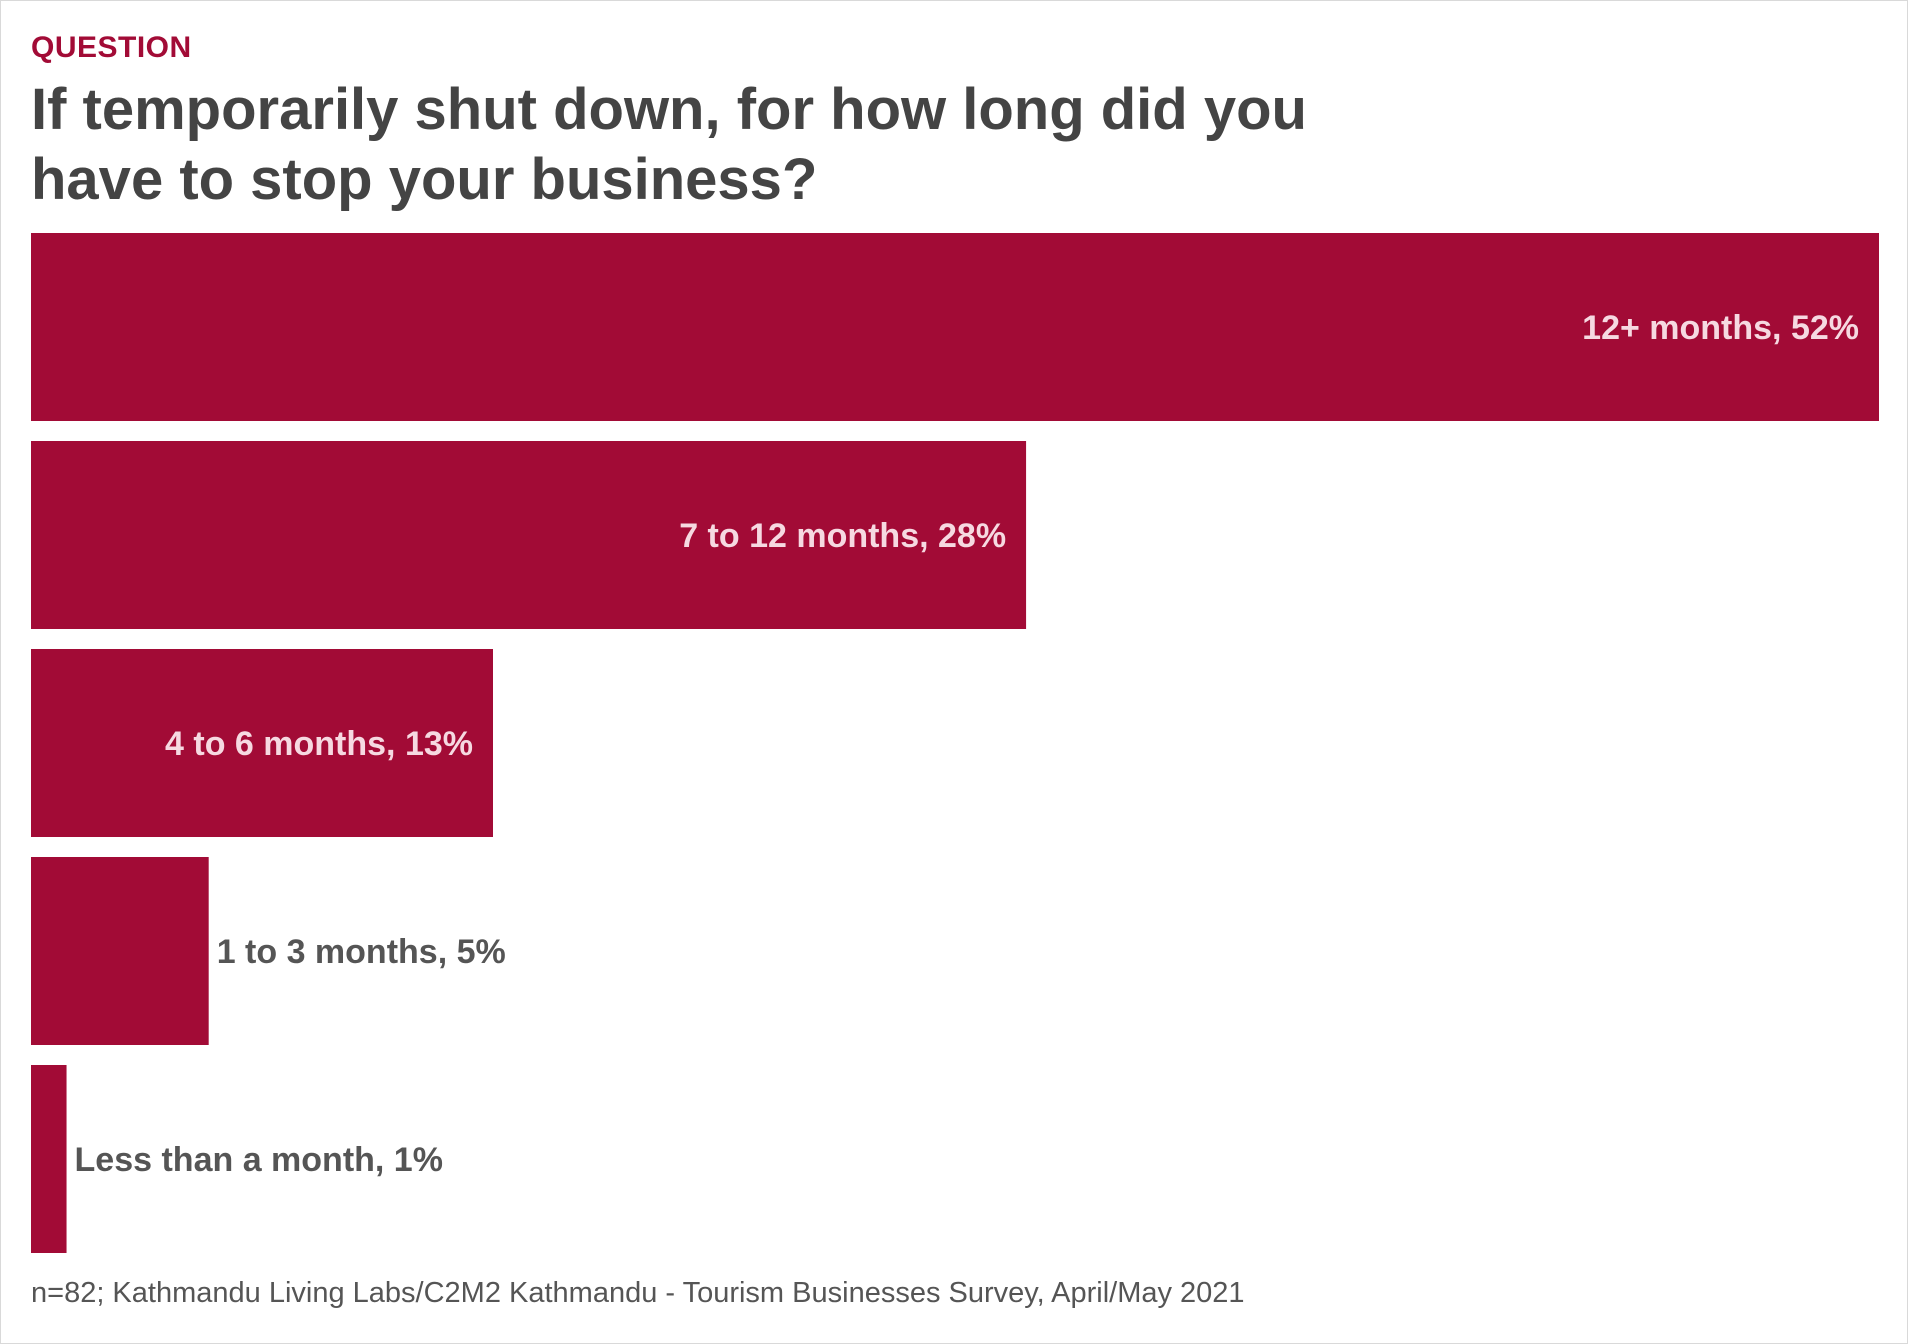 The image size is (1908, 1344). What do you see at coordinates (319, 744) in the screenshot?
I see `bar-label-3: 4 to 6 months, 13%` at bounding box center [319, 744].